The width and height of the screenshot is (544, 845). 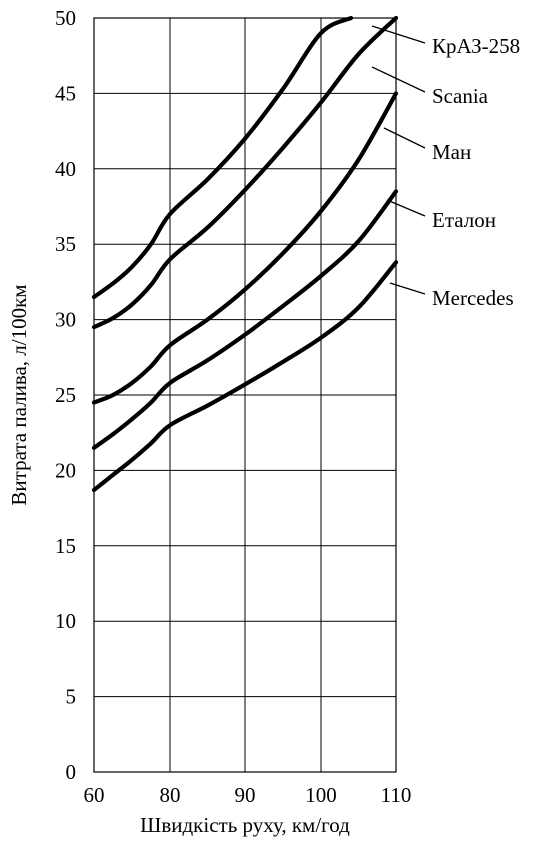 What do you see at coordinates (451, 152) in the screenshot?
I see `series-label-man: Ман` at bounding box center [451, 152].